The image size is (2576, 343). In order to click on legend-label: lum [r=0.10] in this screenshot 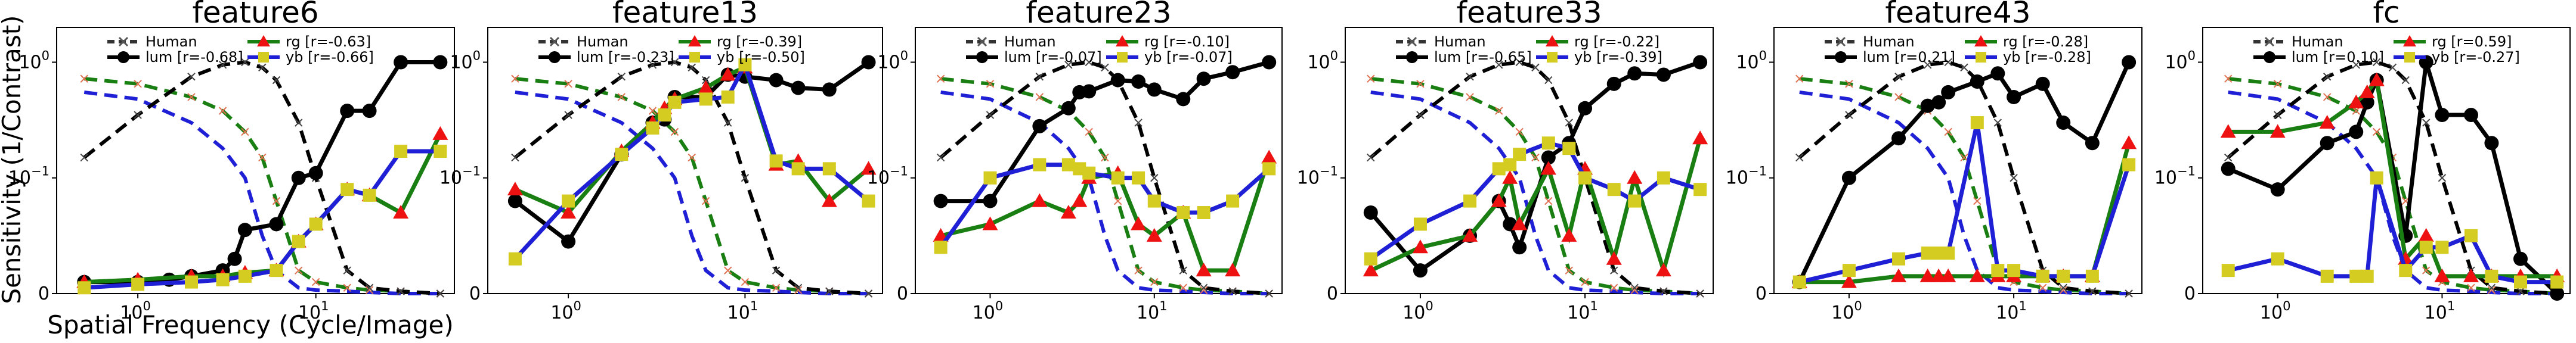, I will do `click(2338, 58)`.